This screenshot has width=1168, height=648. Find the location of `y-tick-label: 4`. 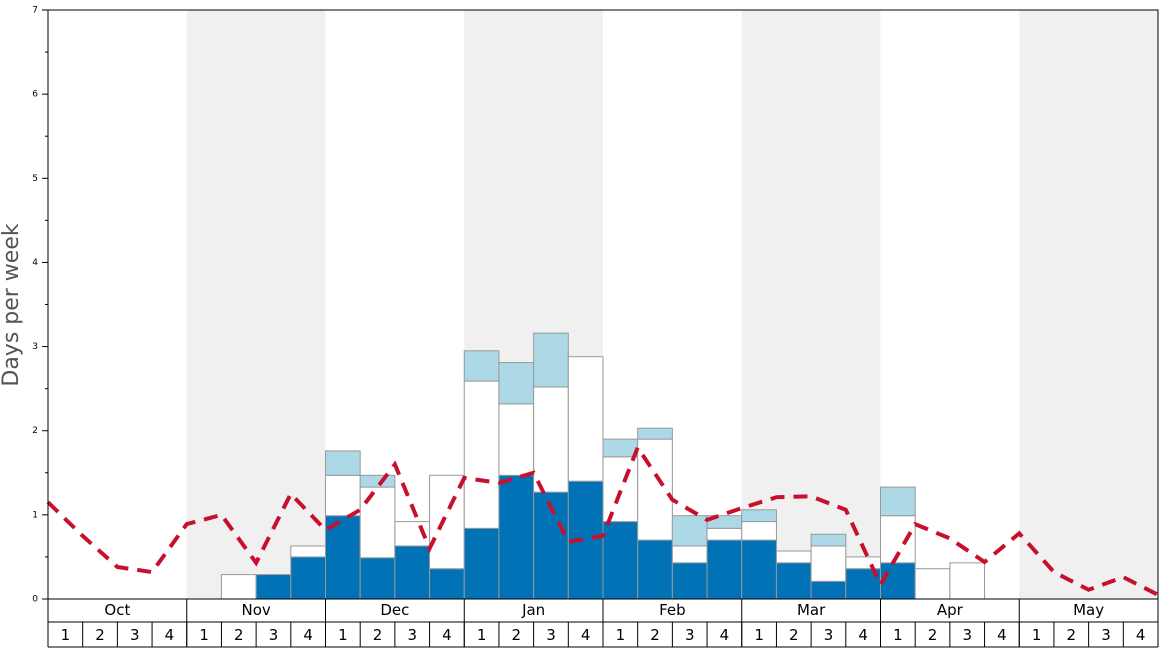

y-tick-label: 4 is located at coordinates (35, 263).